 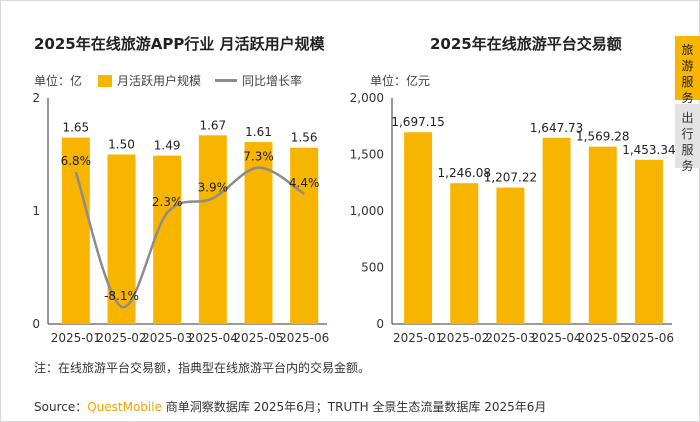 I want to click on side-tabs: 旅游服务 出行服务, so click(x=687, y=104).